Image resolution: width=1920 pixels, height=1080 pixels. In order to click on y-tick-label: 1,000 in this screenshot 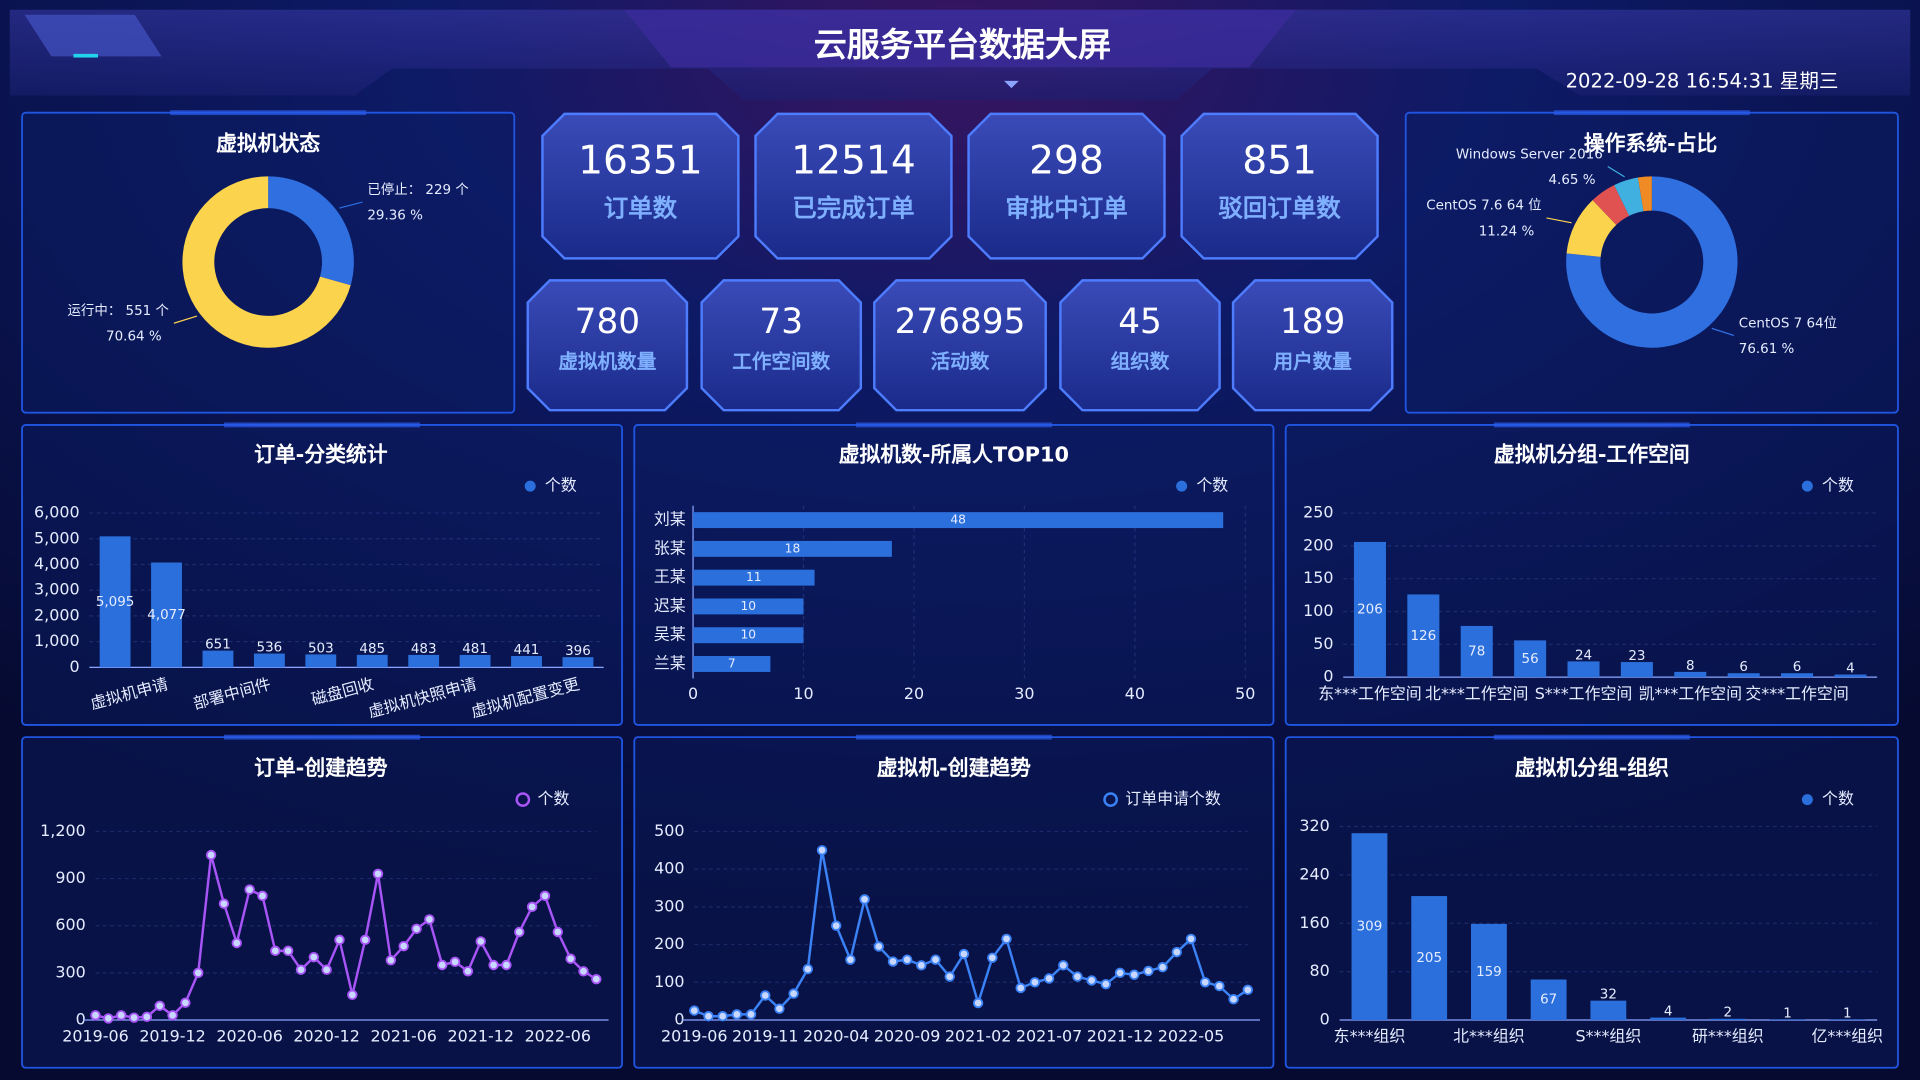, I will do `click(57, 640)`.